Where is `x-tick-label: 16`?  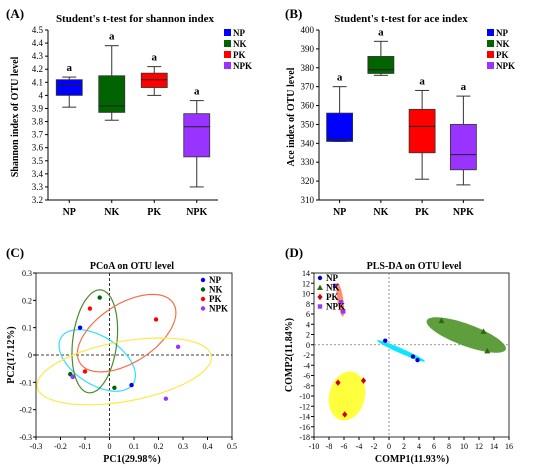
x-tick-label: 16 is located at coordinates (509, 446).